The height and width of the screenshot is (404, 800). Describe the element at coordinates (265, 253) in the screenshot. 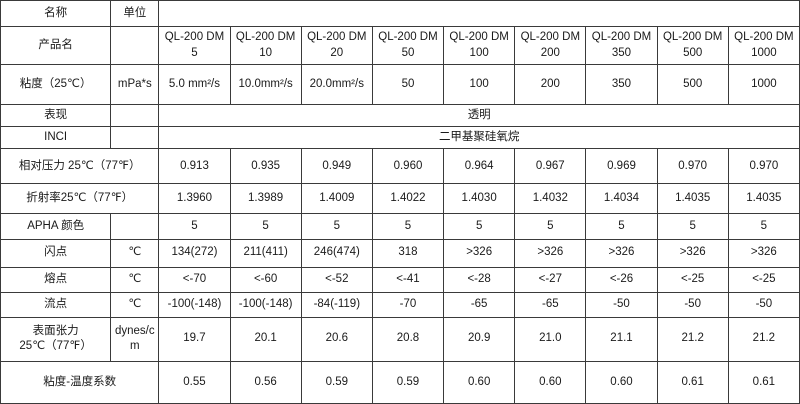

I see `table-cell: 211(411)` at that location.